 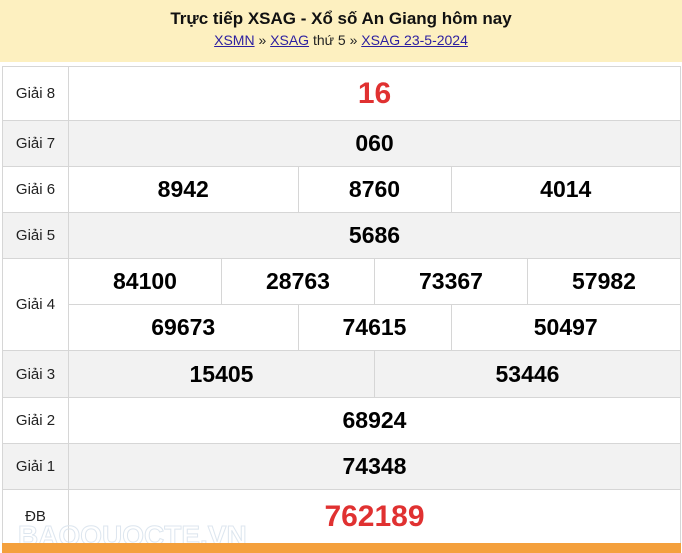 I want to click on special-prize-value: 762189, so click(x=374, y=516).